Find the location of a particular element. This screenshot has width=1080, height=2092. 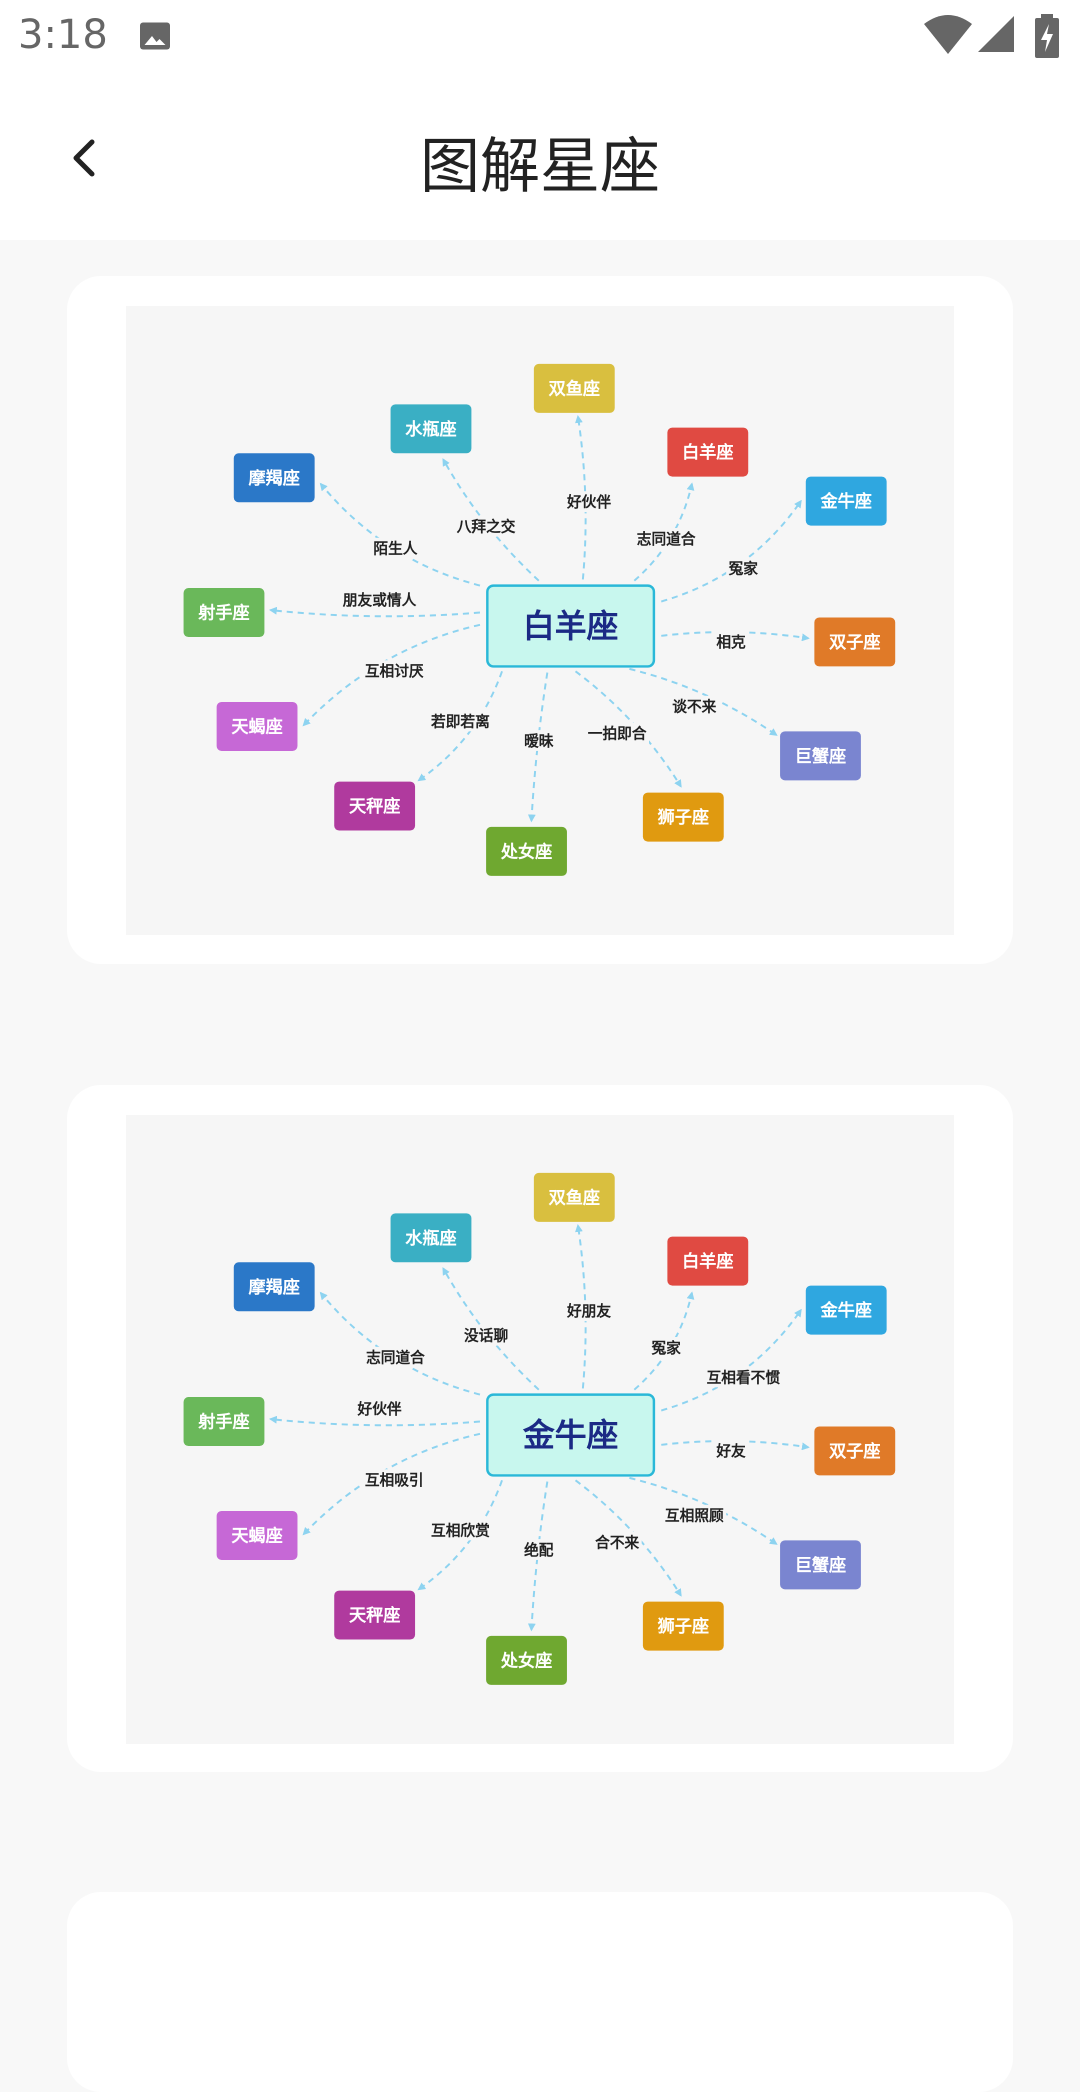

constellation-name: 天蝎座 is located at coordinates (256, 727).